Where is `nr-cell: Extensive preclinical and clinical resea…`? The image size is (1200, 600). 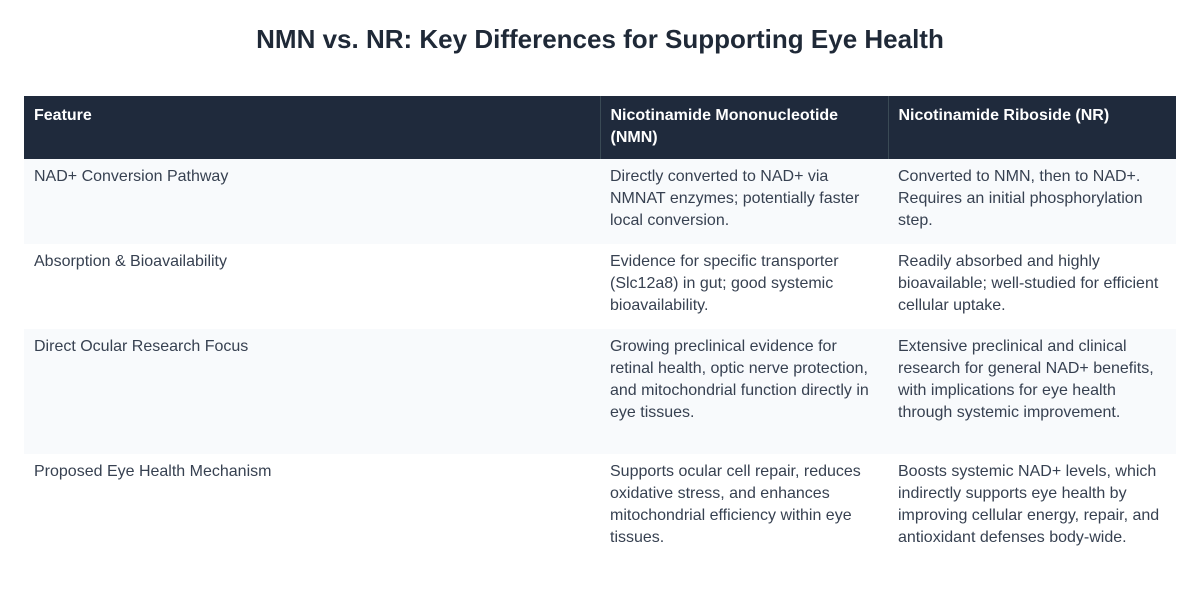 nr-cell: Extensive preclinical and clinical resea… is located at coordinates (1032, 391).